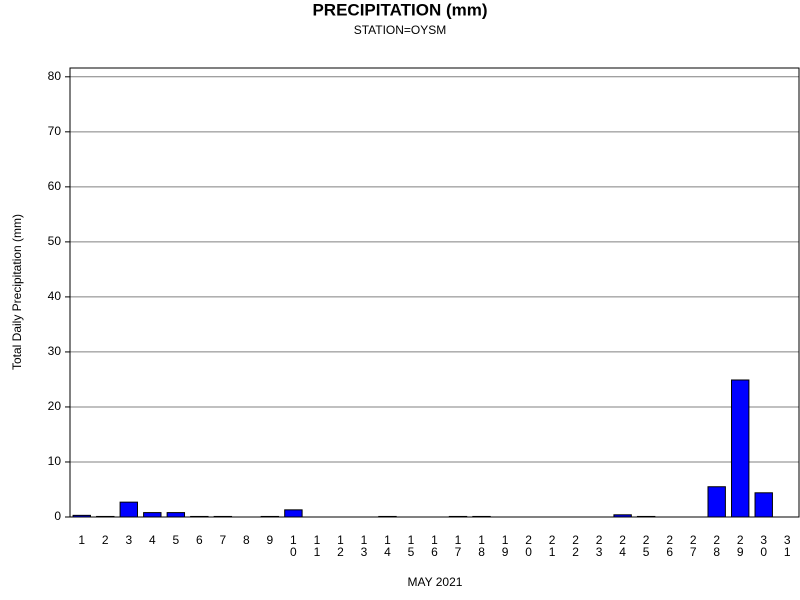 This screenshot has width=800, height=600. I want to click on x-tick-label: 8, so click(246, 540).